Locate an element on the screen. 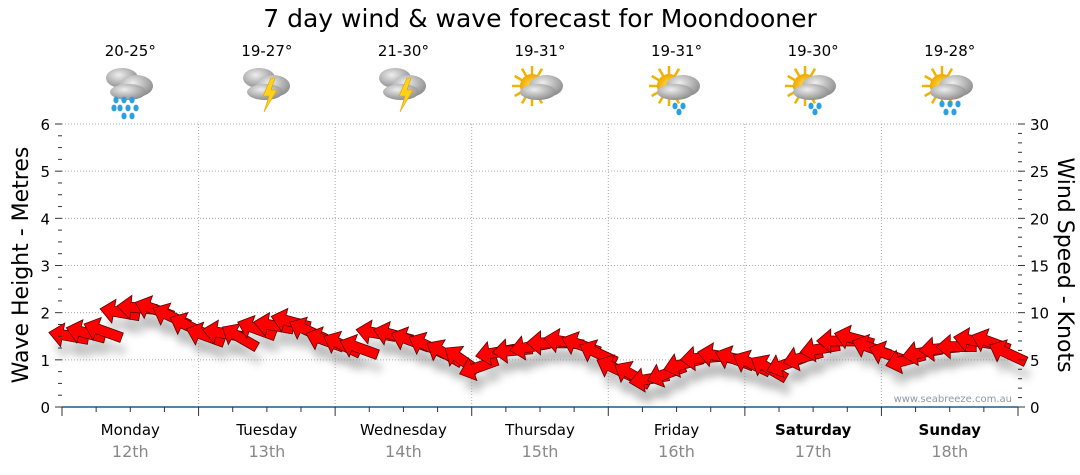 This screenshot has width=1080, height=475. day-date: 15th is located at coordinates (540, 451).